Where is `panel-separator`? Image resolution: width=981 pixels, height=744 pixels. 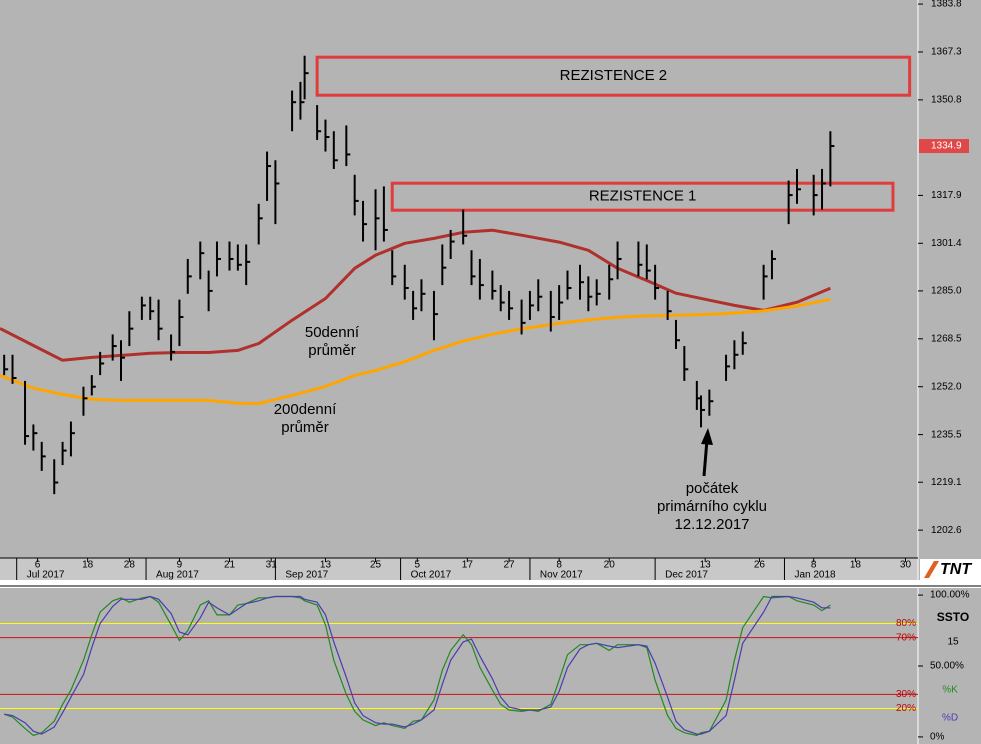 panel-separator is located at coordinates (490, 584).